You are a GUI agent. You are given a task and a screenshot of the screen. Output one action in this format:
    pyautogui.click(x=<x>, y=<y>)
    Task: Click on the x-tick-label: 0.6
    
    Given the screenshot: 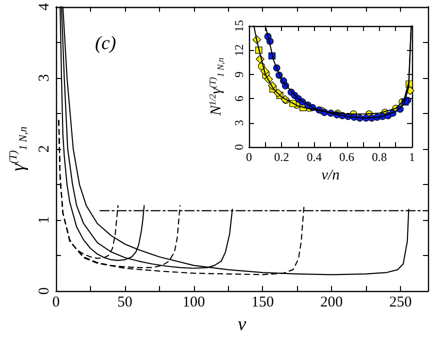 What is the action you would take?
    pyautogui.click(x=346, y=157)
    